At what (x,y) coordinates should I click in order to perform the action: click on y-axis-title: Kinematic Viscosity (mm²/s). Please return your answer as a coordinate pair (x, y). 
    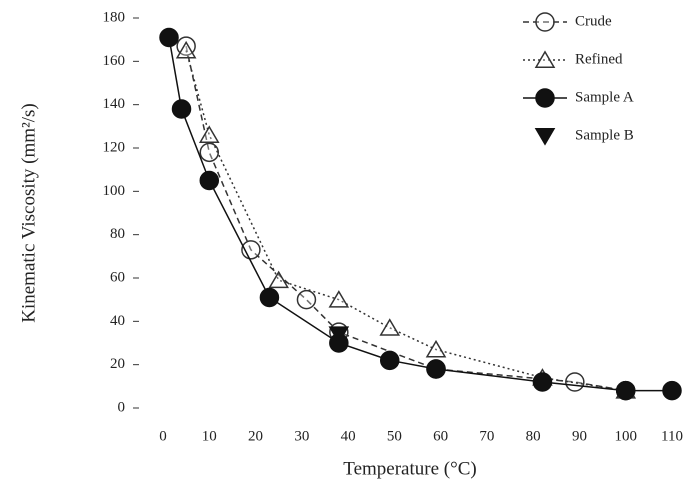
    Looking at the image, I should click on (28, 213).